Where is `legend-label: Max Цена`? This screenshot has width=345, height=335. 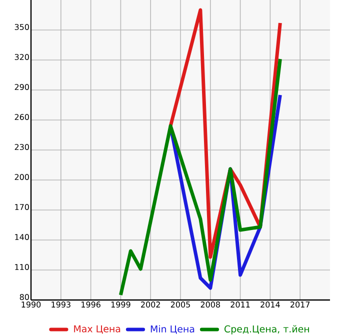 legend-label: Max Цена is located at coordinates (97, 329).